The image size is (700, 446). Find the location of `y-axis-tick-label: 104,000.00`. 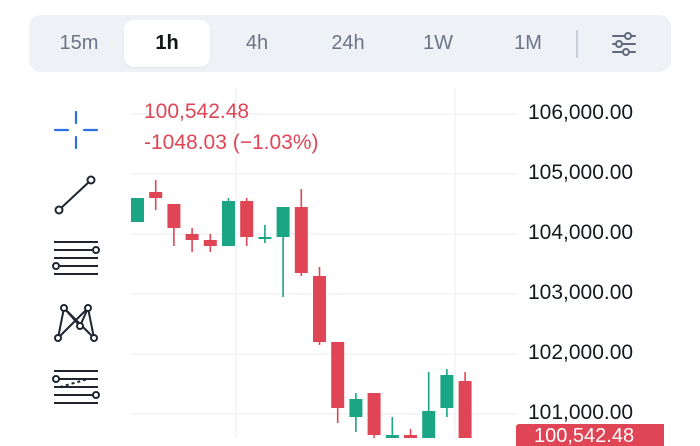

y-axis-tick-label: 104,000.00 is located at coordinates (581, 232).